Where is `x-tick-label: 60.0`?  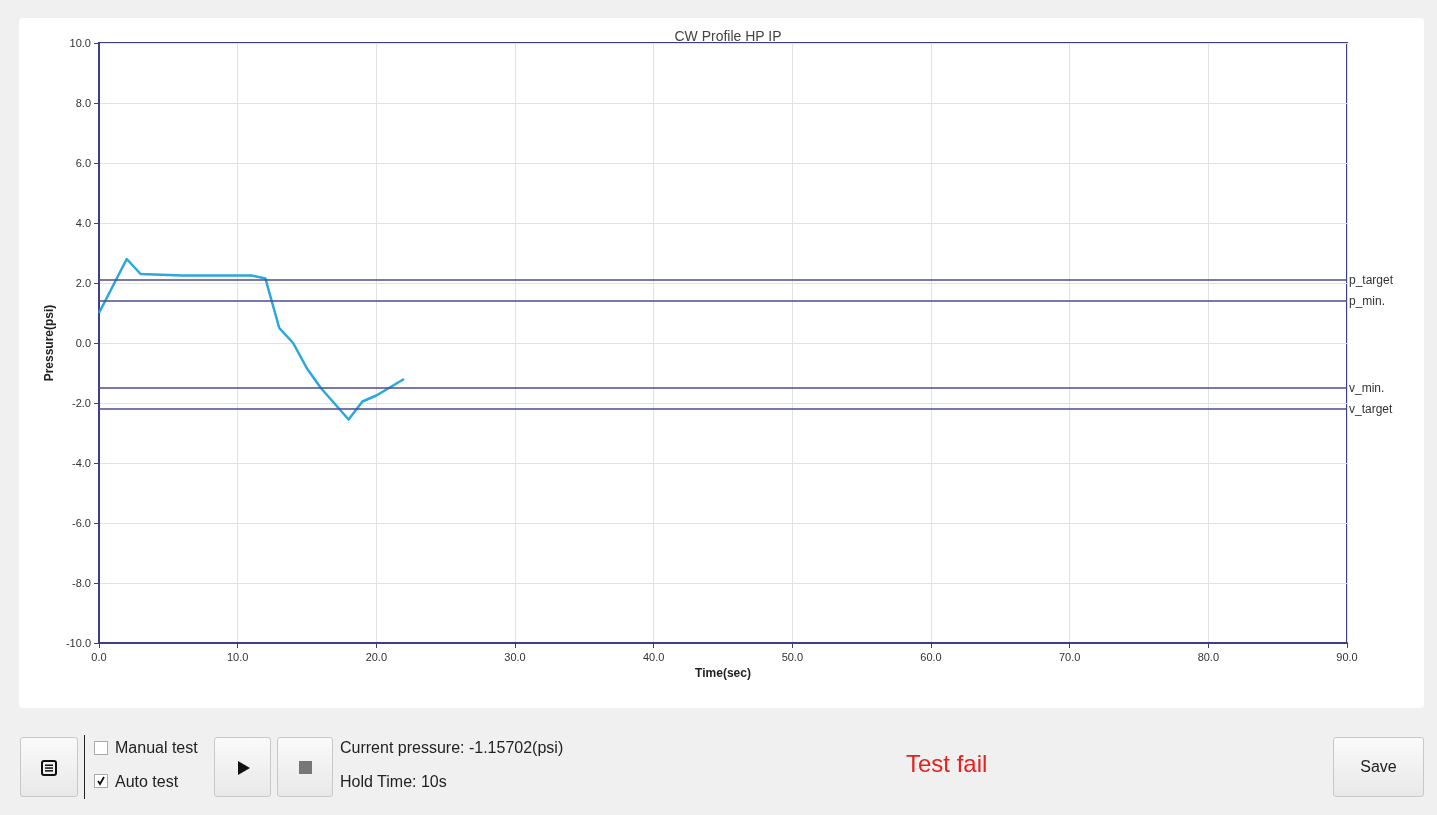
x-tick-label: 60.0 is located at coordinates (931, 656).